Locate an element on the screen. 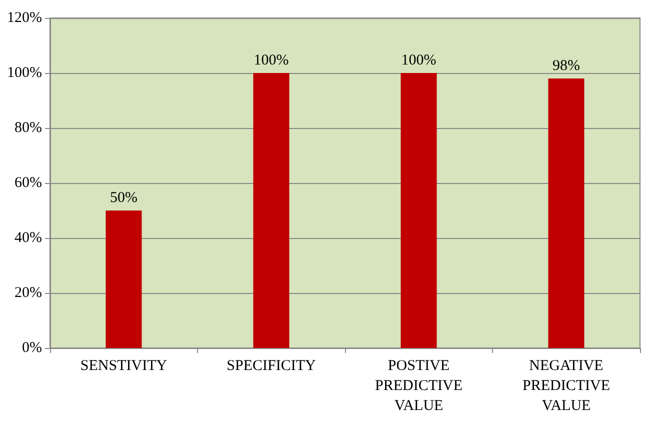 Image resolution: width=646 pixels, height=437 pixels. y-tick-label: 80% is located at coordinates (28, 128).